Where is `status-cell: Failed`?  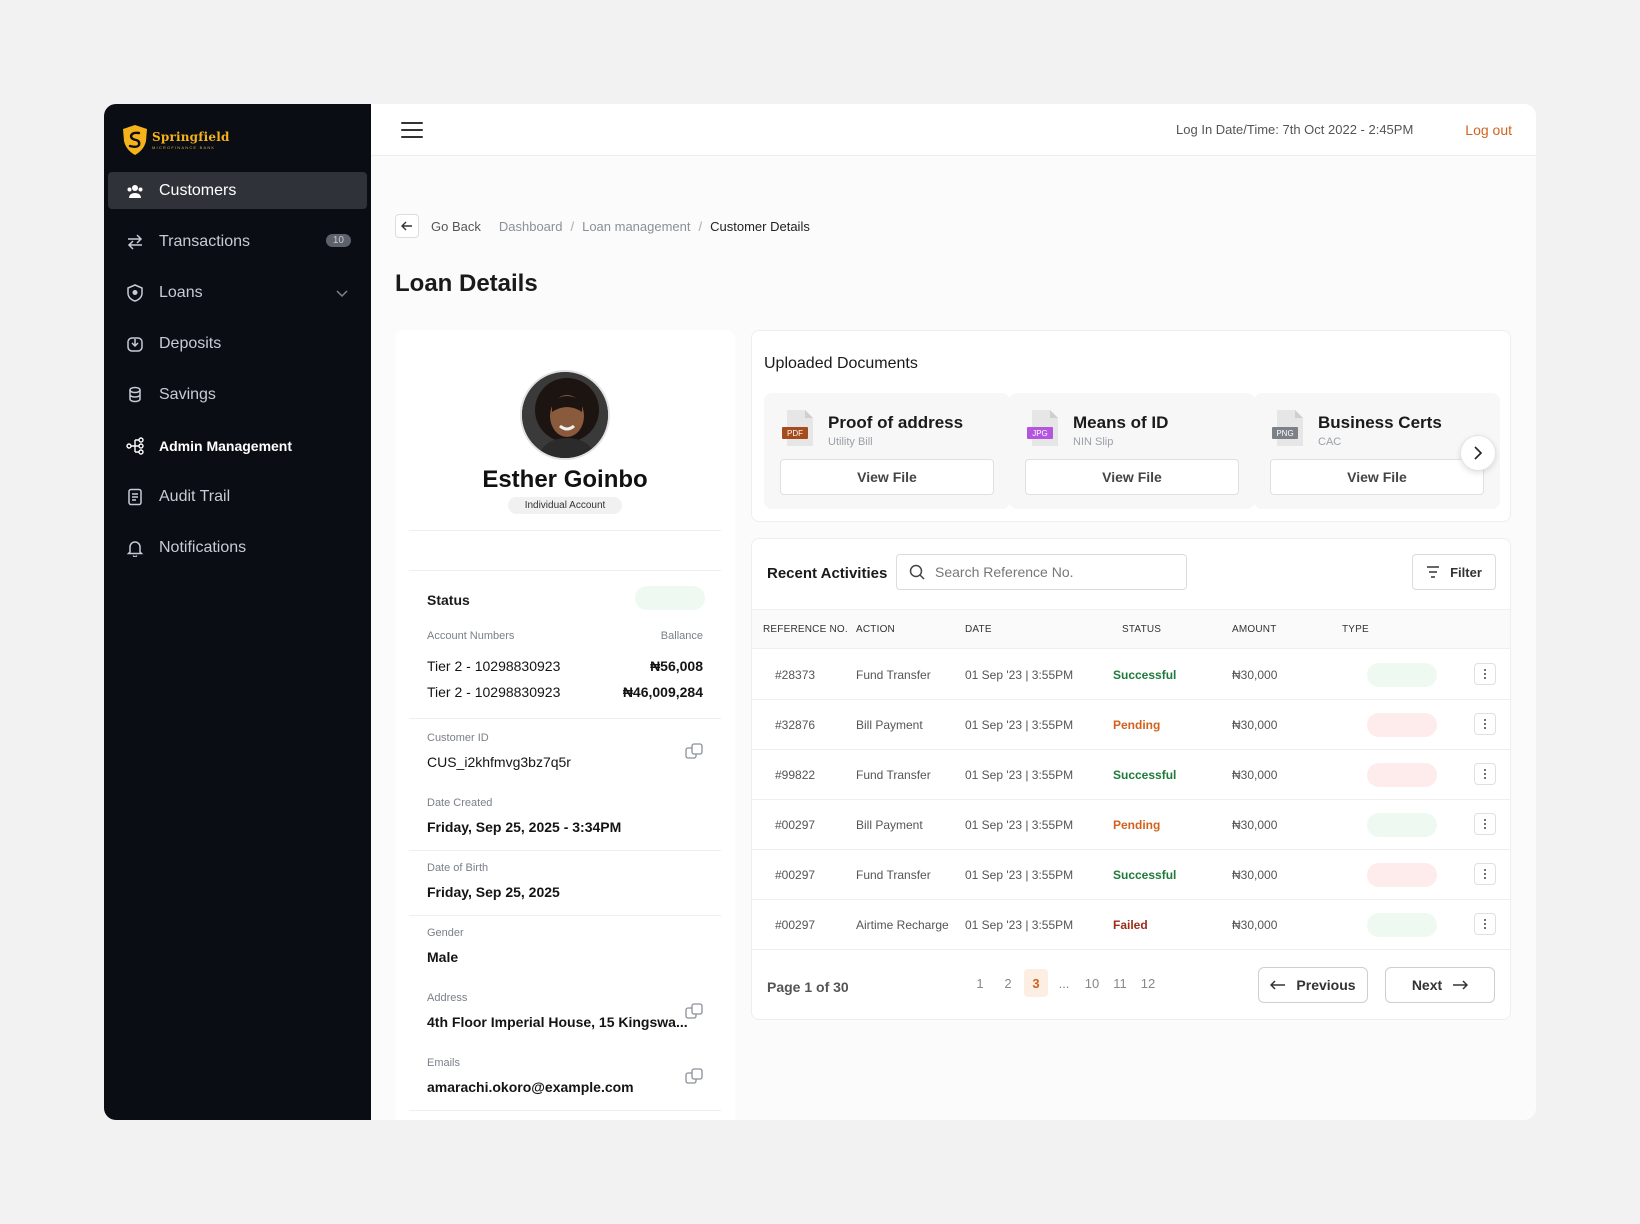
status-cell: Failed is located at coordinates (1130, 925).